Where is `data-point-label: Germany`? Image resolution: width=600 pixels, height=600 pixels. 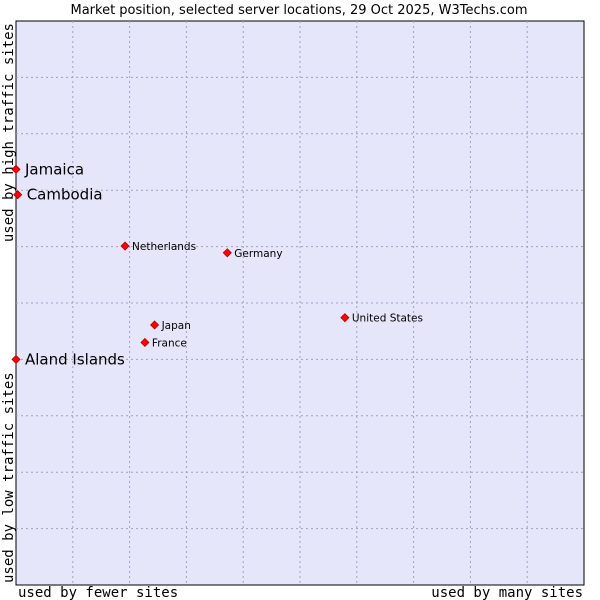 data-point-label: Germany is located at coordinates (258, 254).